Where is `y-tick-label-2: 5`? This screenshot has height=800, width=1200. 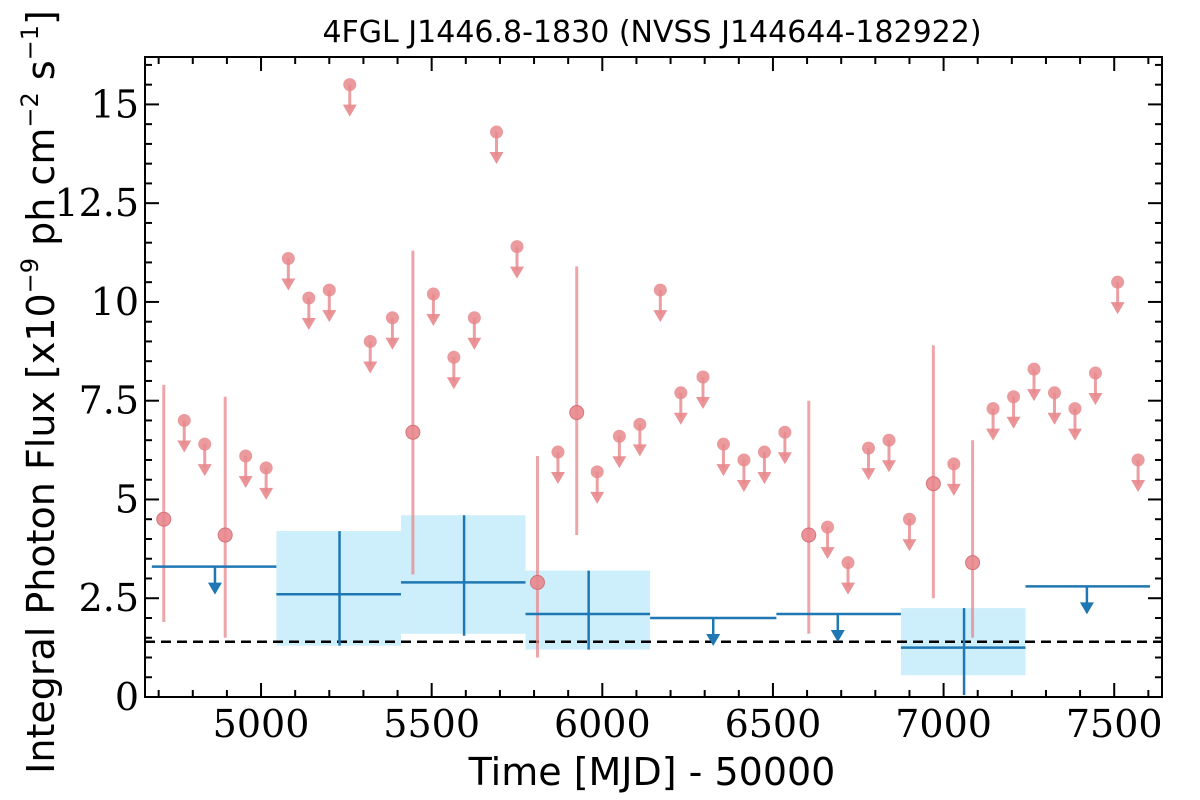 y-tick-label-2: 5 is located at coordinates (127, 499).